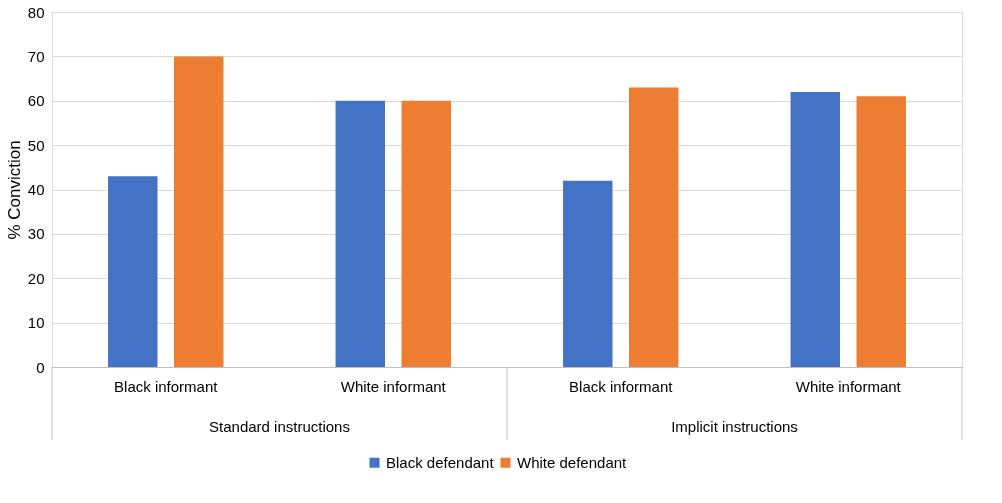 The width and height of the screenshot is (1002, 503). What do you see at coordinates (36, 56) in the screenshot?
I see `y-tick-label: 70` at bounding box center [36, 56].